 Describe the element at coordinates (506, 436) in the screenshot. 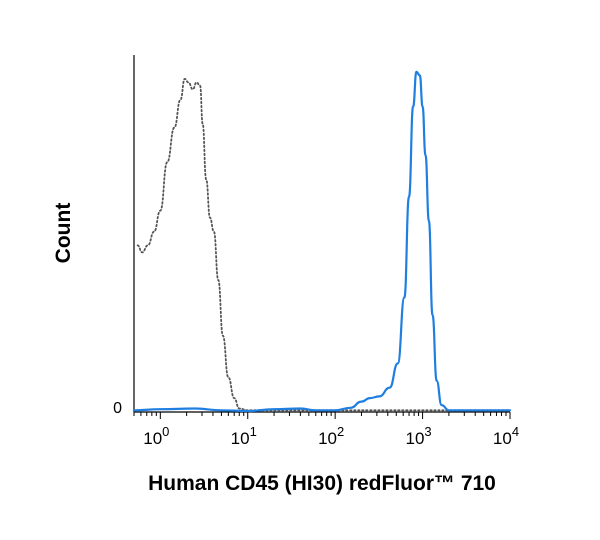

I see `x-tick-label: 10⁴` at that location.